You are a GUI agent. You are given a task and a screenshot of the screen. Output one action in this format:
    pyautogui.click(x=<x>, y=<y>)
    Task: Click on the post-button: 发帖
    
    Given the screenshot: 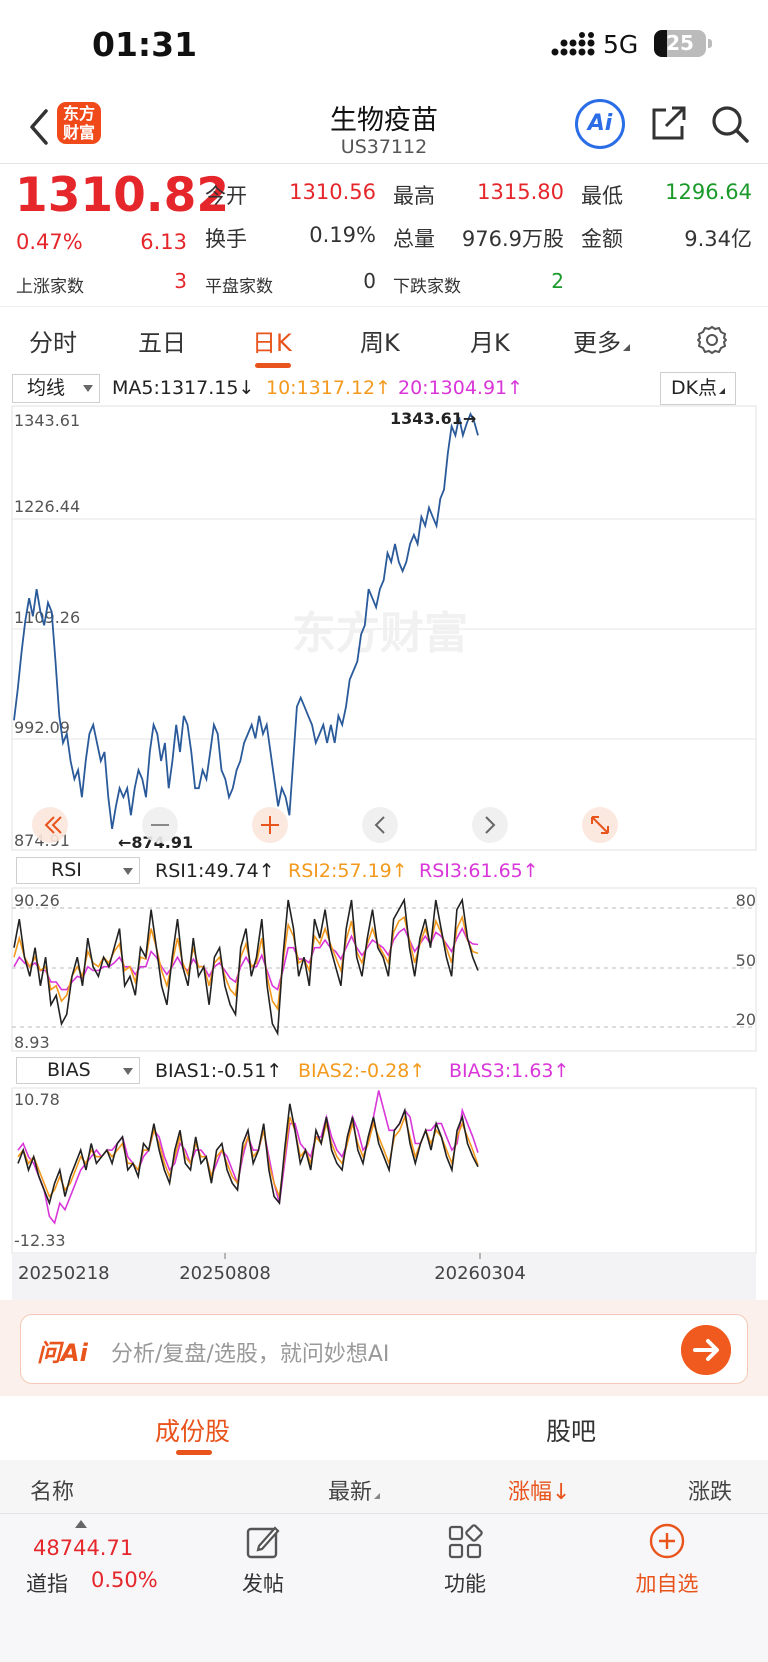 What is the action you would take?
    pyautogui.click(x=263, y=1584)
    